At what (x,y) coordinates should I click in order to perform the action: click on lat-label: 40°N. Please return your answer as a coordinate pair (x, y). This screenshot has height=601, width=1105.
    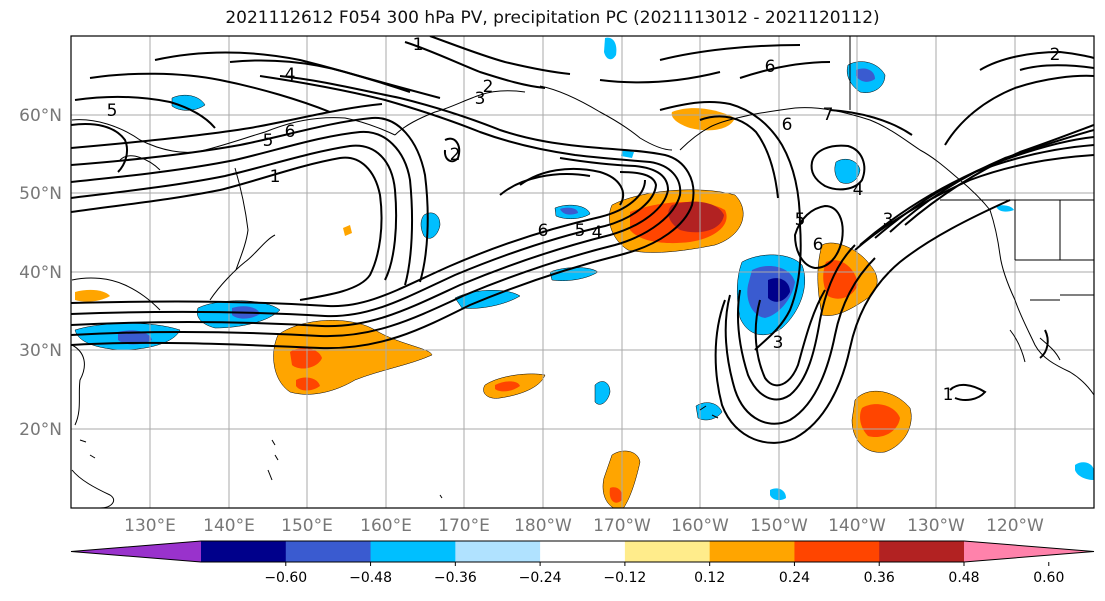
    Looking at the image, I should click on (40, 273).